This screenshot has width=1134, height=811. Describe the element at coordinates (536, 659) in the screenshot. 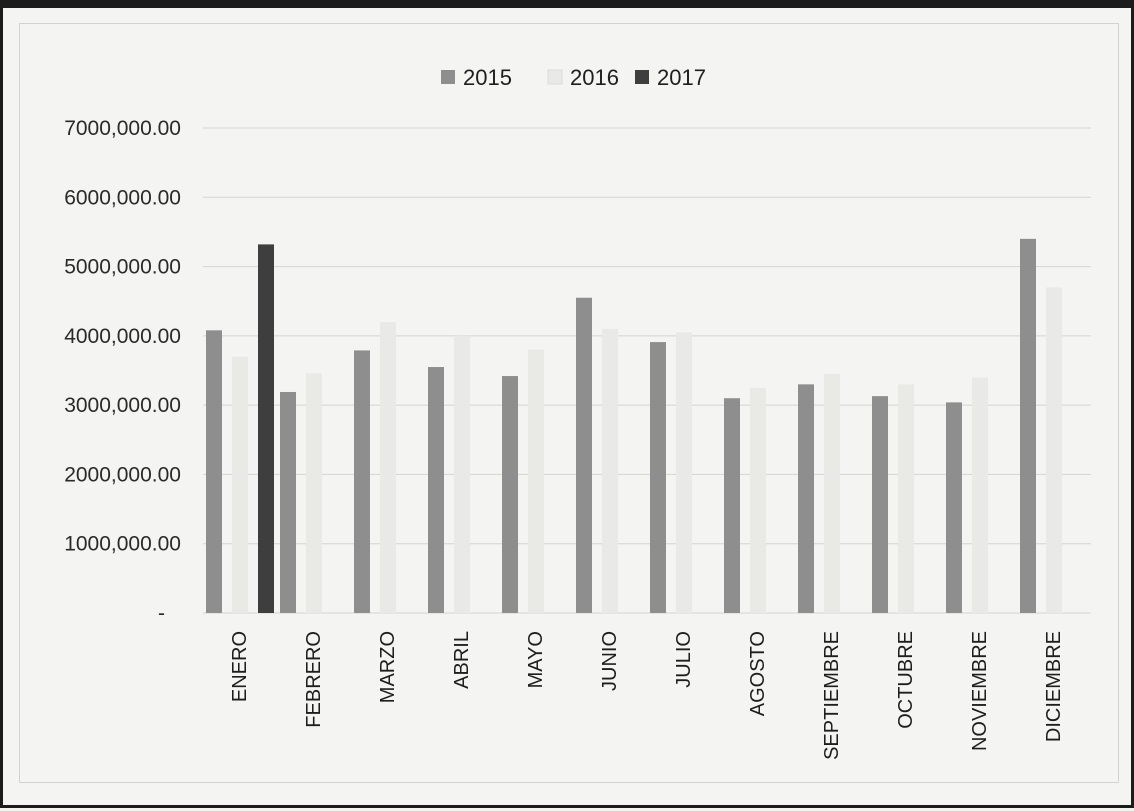

I see `x-category-label: MAYO` at that location.